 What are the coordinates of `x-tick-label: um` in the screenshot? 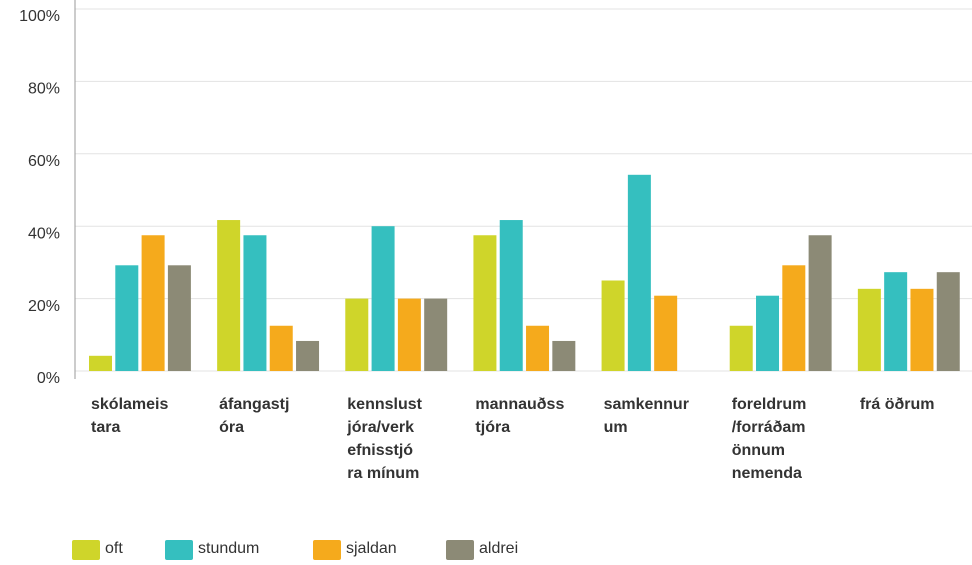 It's located at (616, 427).